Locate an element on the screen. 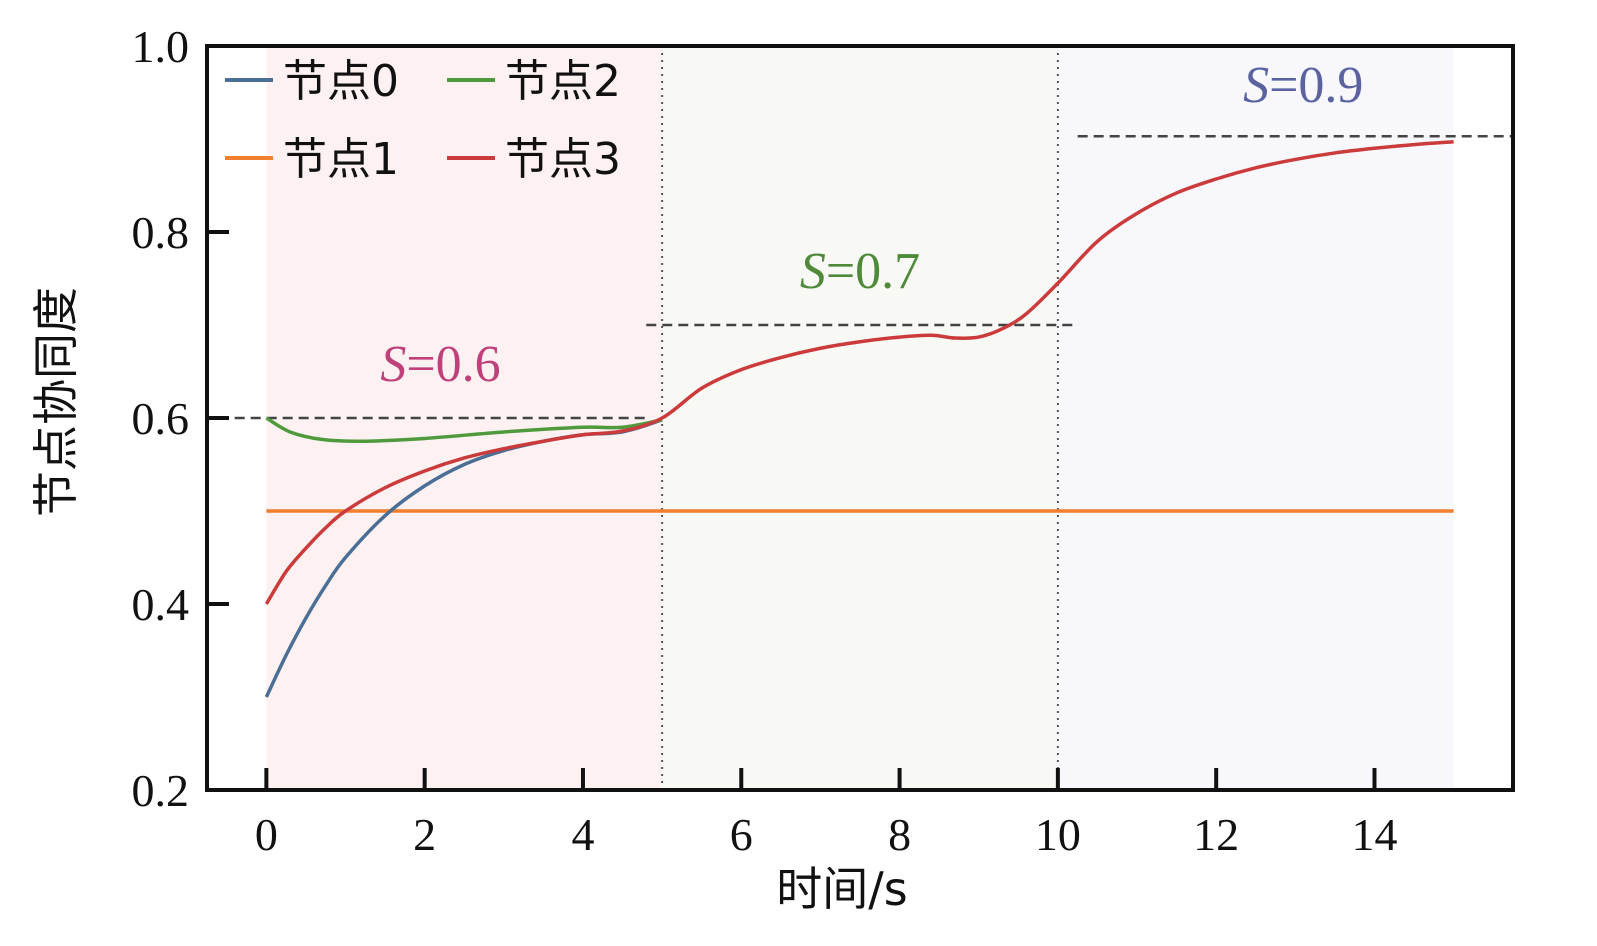 This screenshot has height=946, width=1597. phase-label-2: S=0.9 is located at coordinates (1303, 85).